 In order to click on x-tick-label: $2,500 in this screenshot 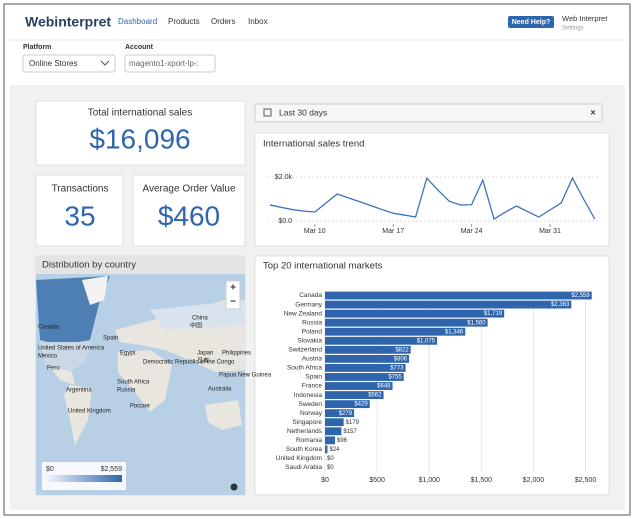, I will do `click(586, 480)`.